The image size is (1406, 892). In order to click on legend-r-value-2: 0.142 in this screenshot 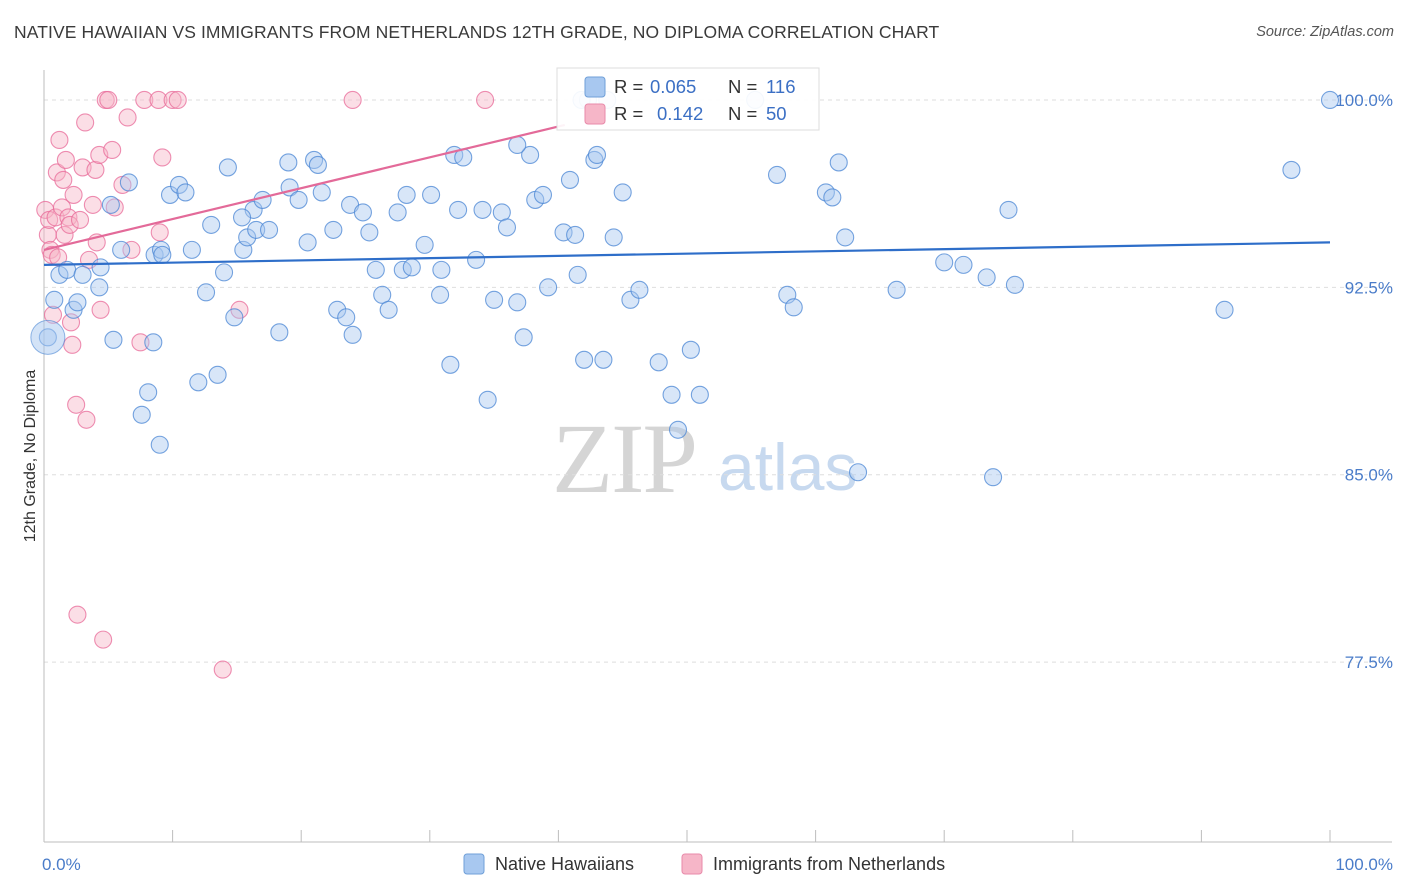, I will do `click(680, 113)`.